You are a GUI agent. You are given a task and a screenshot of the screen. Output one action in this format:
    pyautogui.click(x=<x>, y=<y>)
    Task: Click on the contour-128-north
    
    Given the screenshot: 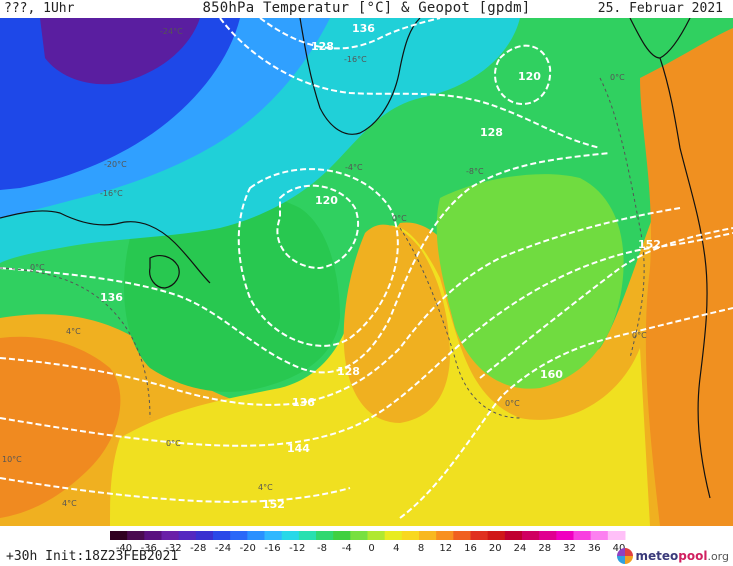 What is the action you would take?
    pyautogui.click(x=410, y=83)
    